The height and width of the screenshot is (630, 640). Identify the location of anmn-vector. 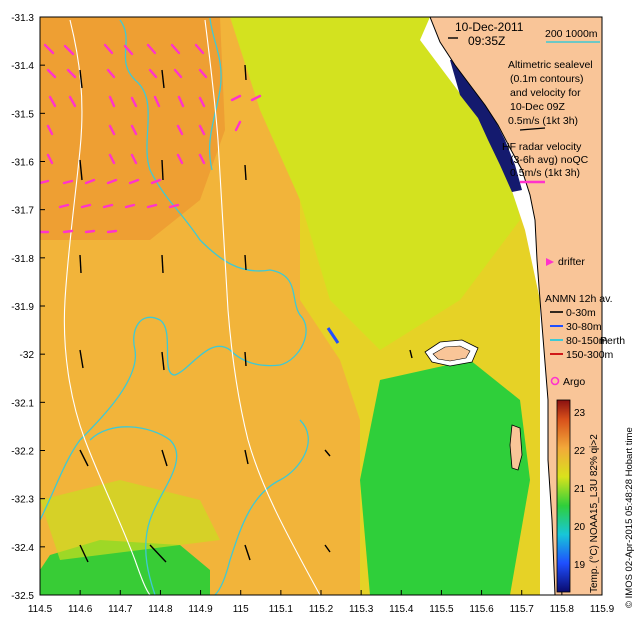
(333, 335).